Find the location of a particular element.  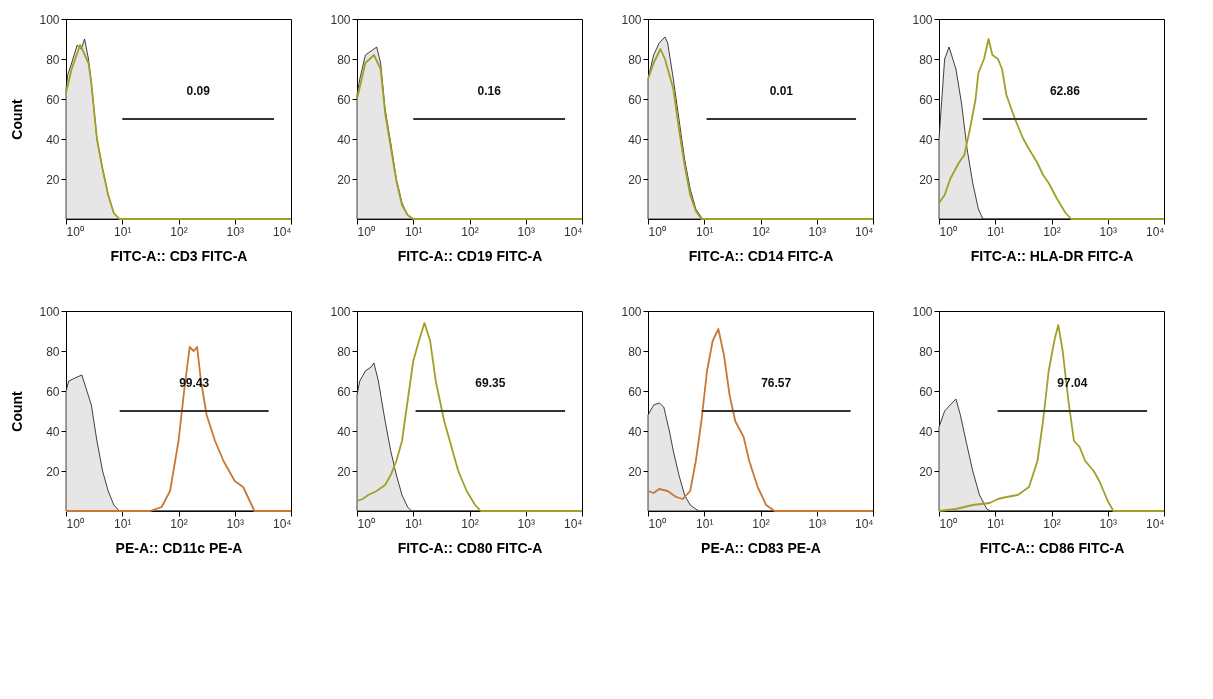

series-label: 76.57 is located at coordinates (776, 383).